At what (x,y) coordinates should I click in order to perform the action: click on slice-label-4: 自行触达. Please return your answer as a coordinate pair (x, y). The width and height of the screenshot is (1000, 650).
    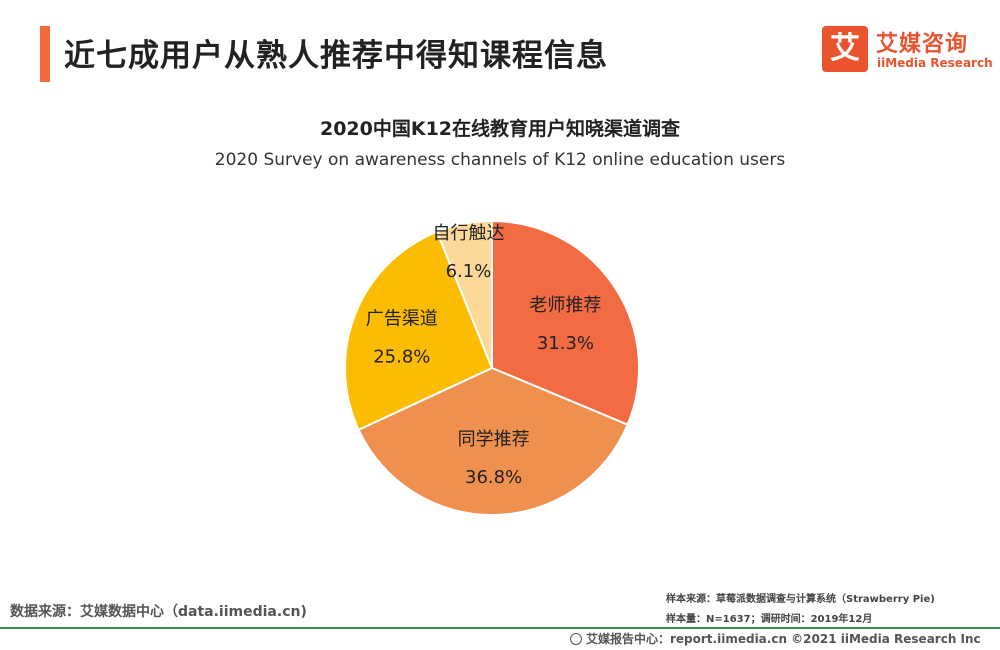
    Looking at the image, I should click on (468, 233).